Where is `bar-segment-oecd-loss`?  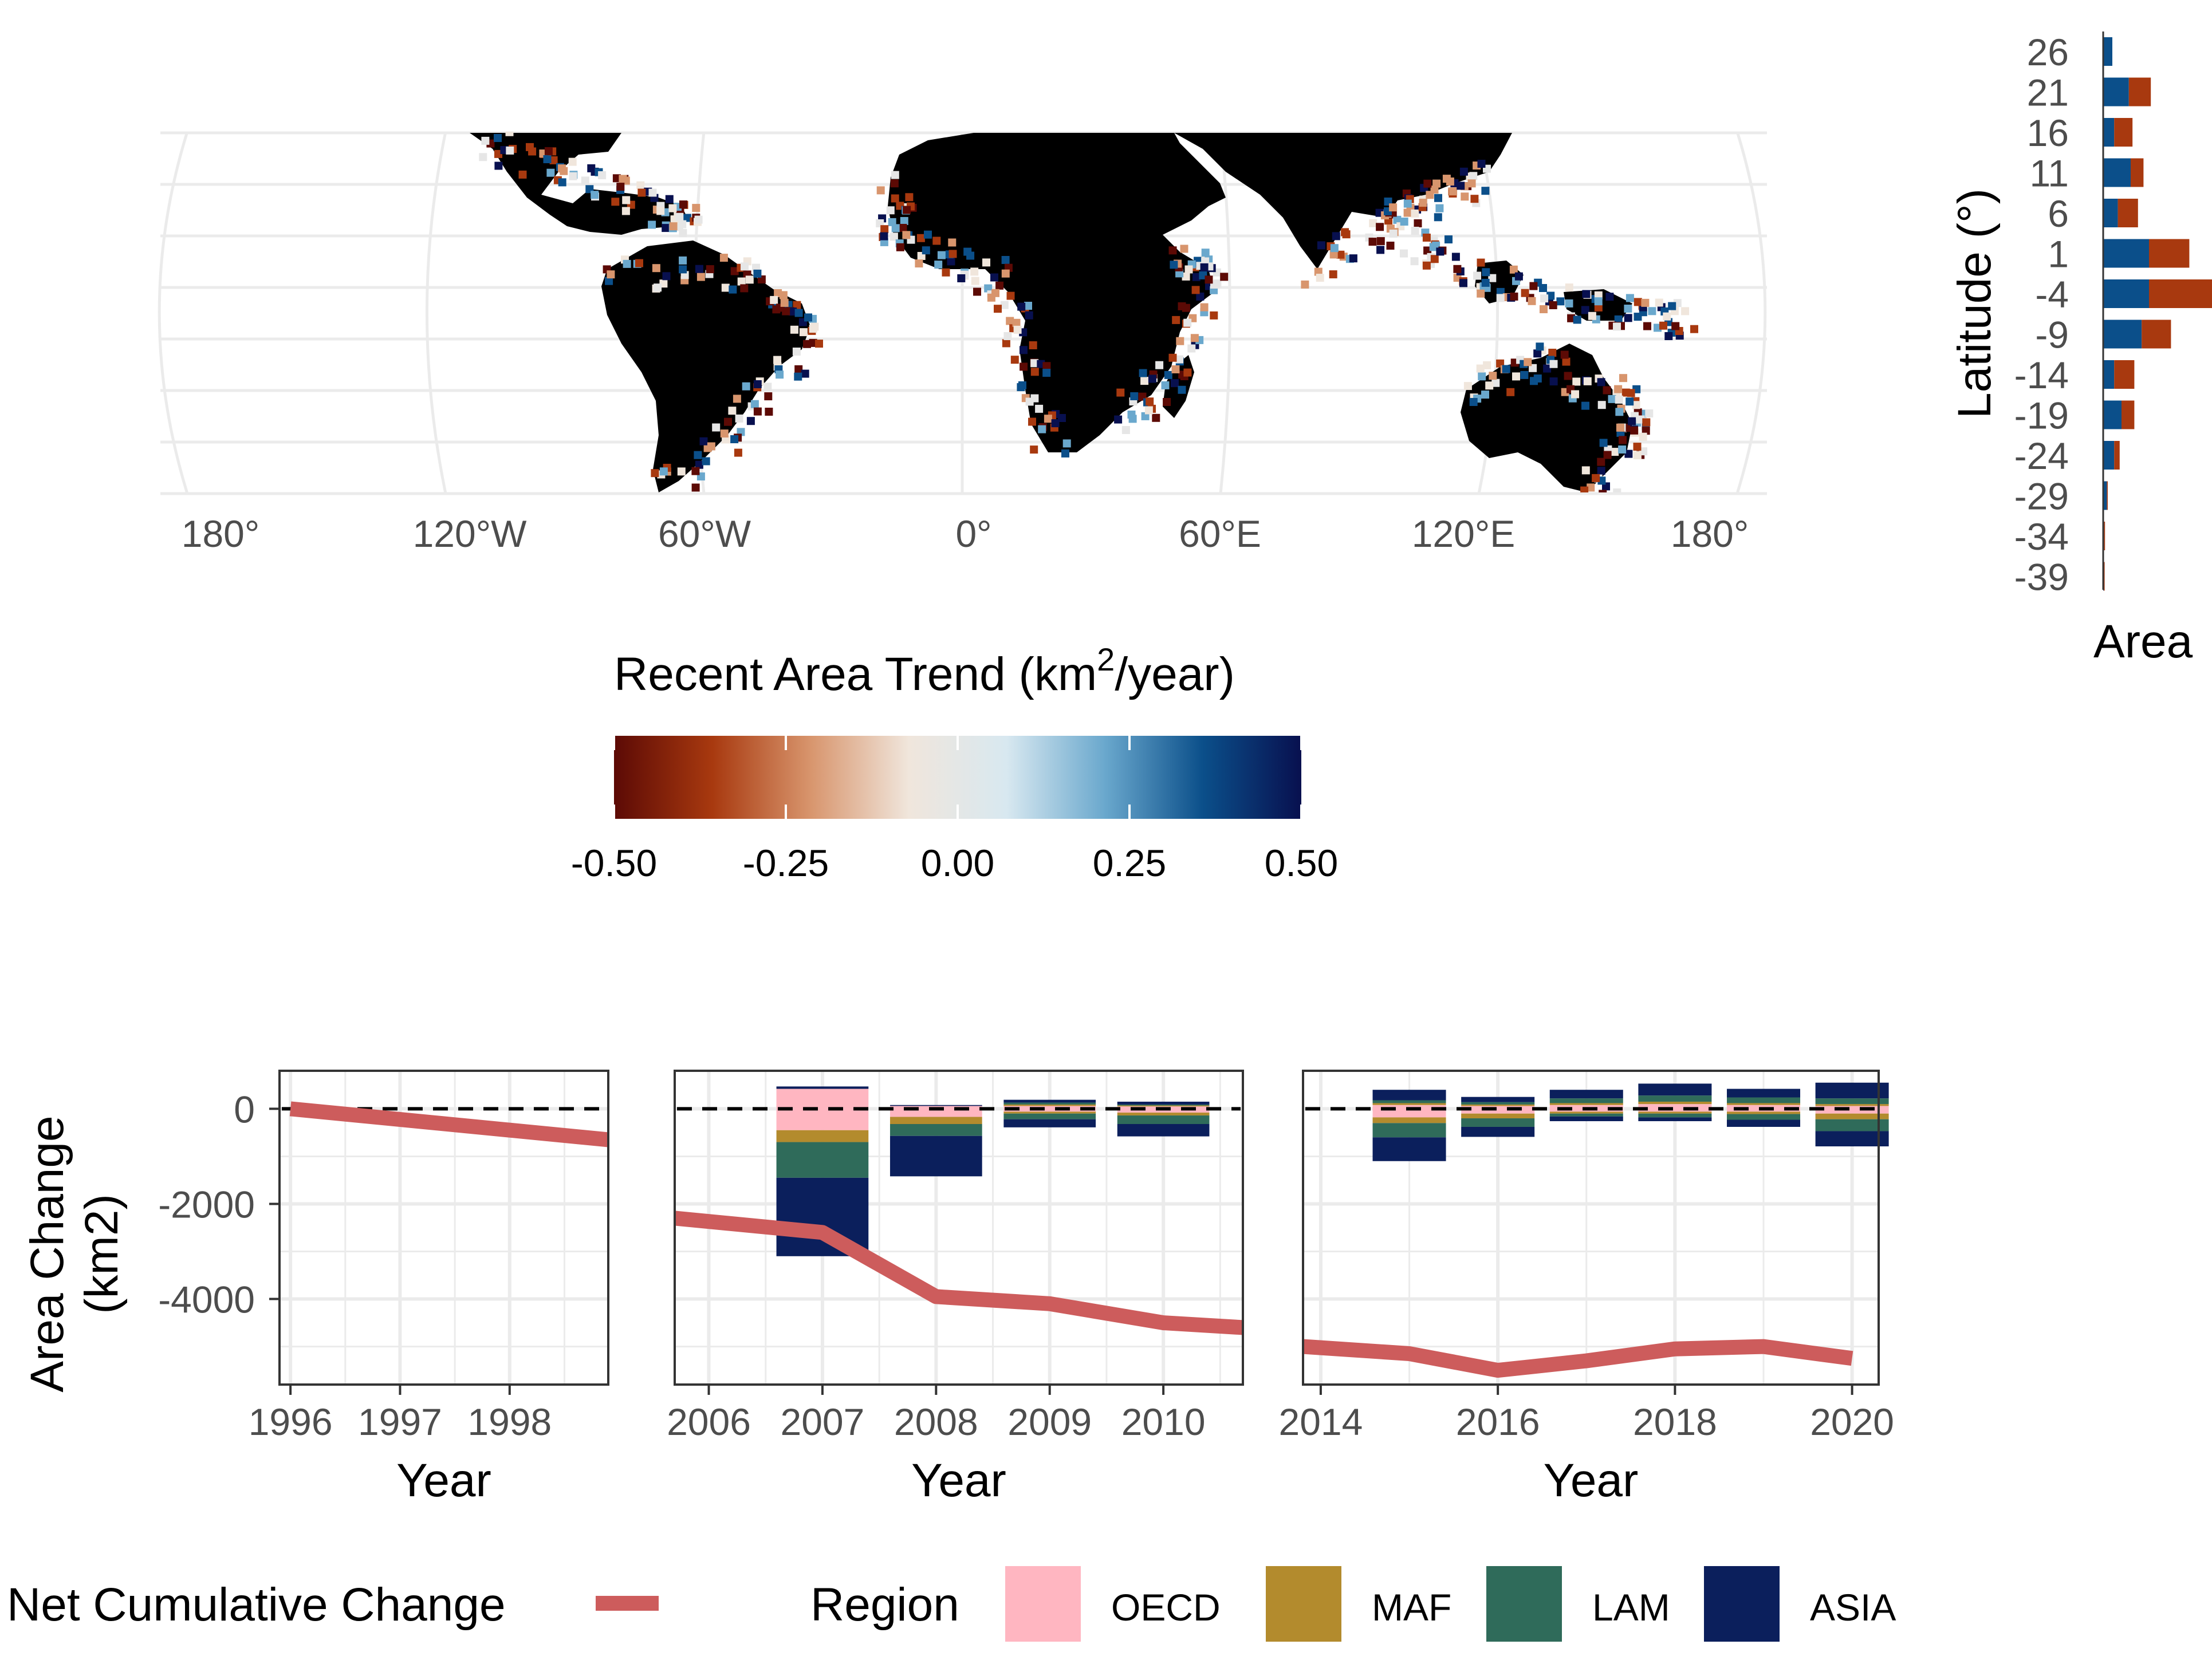
bar-segment-oecd-loss is located at coordinates (1852, 1111).